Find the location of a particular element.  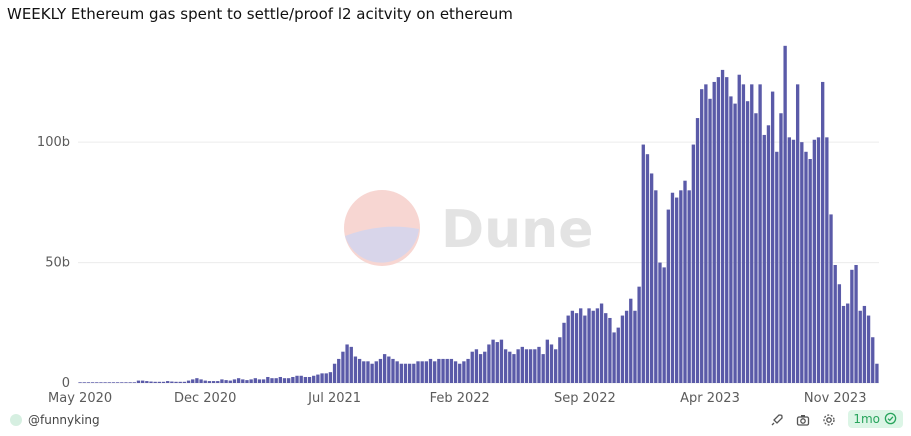

gear-icon is located at coordinates (829, 419).